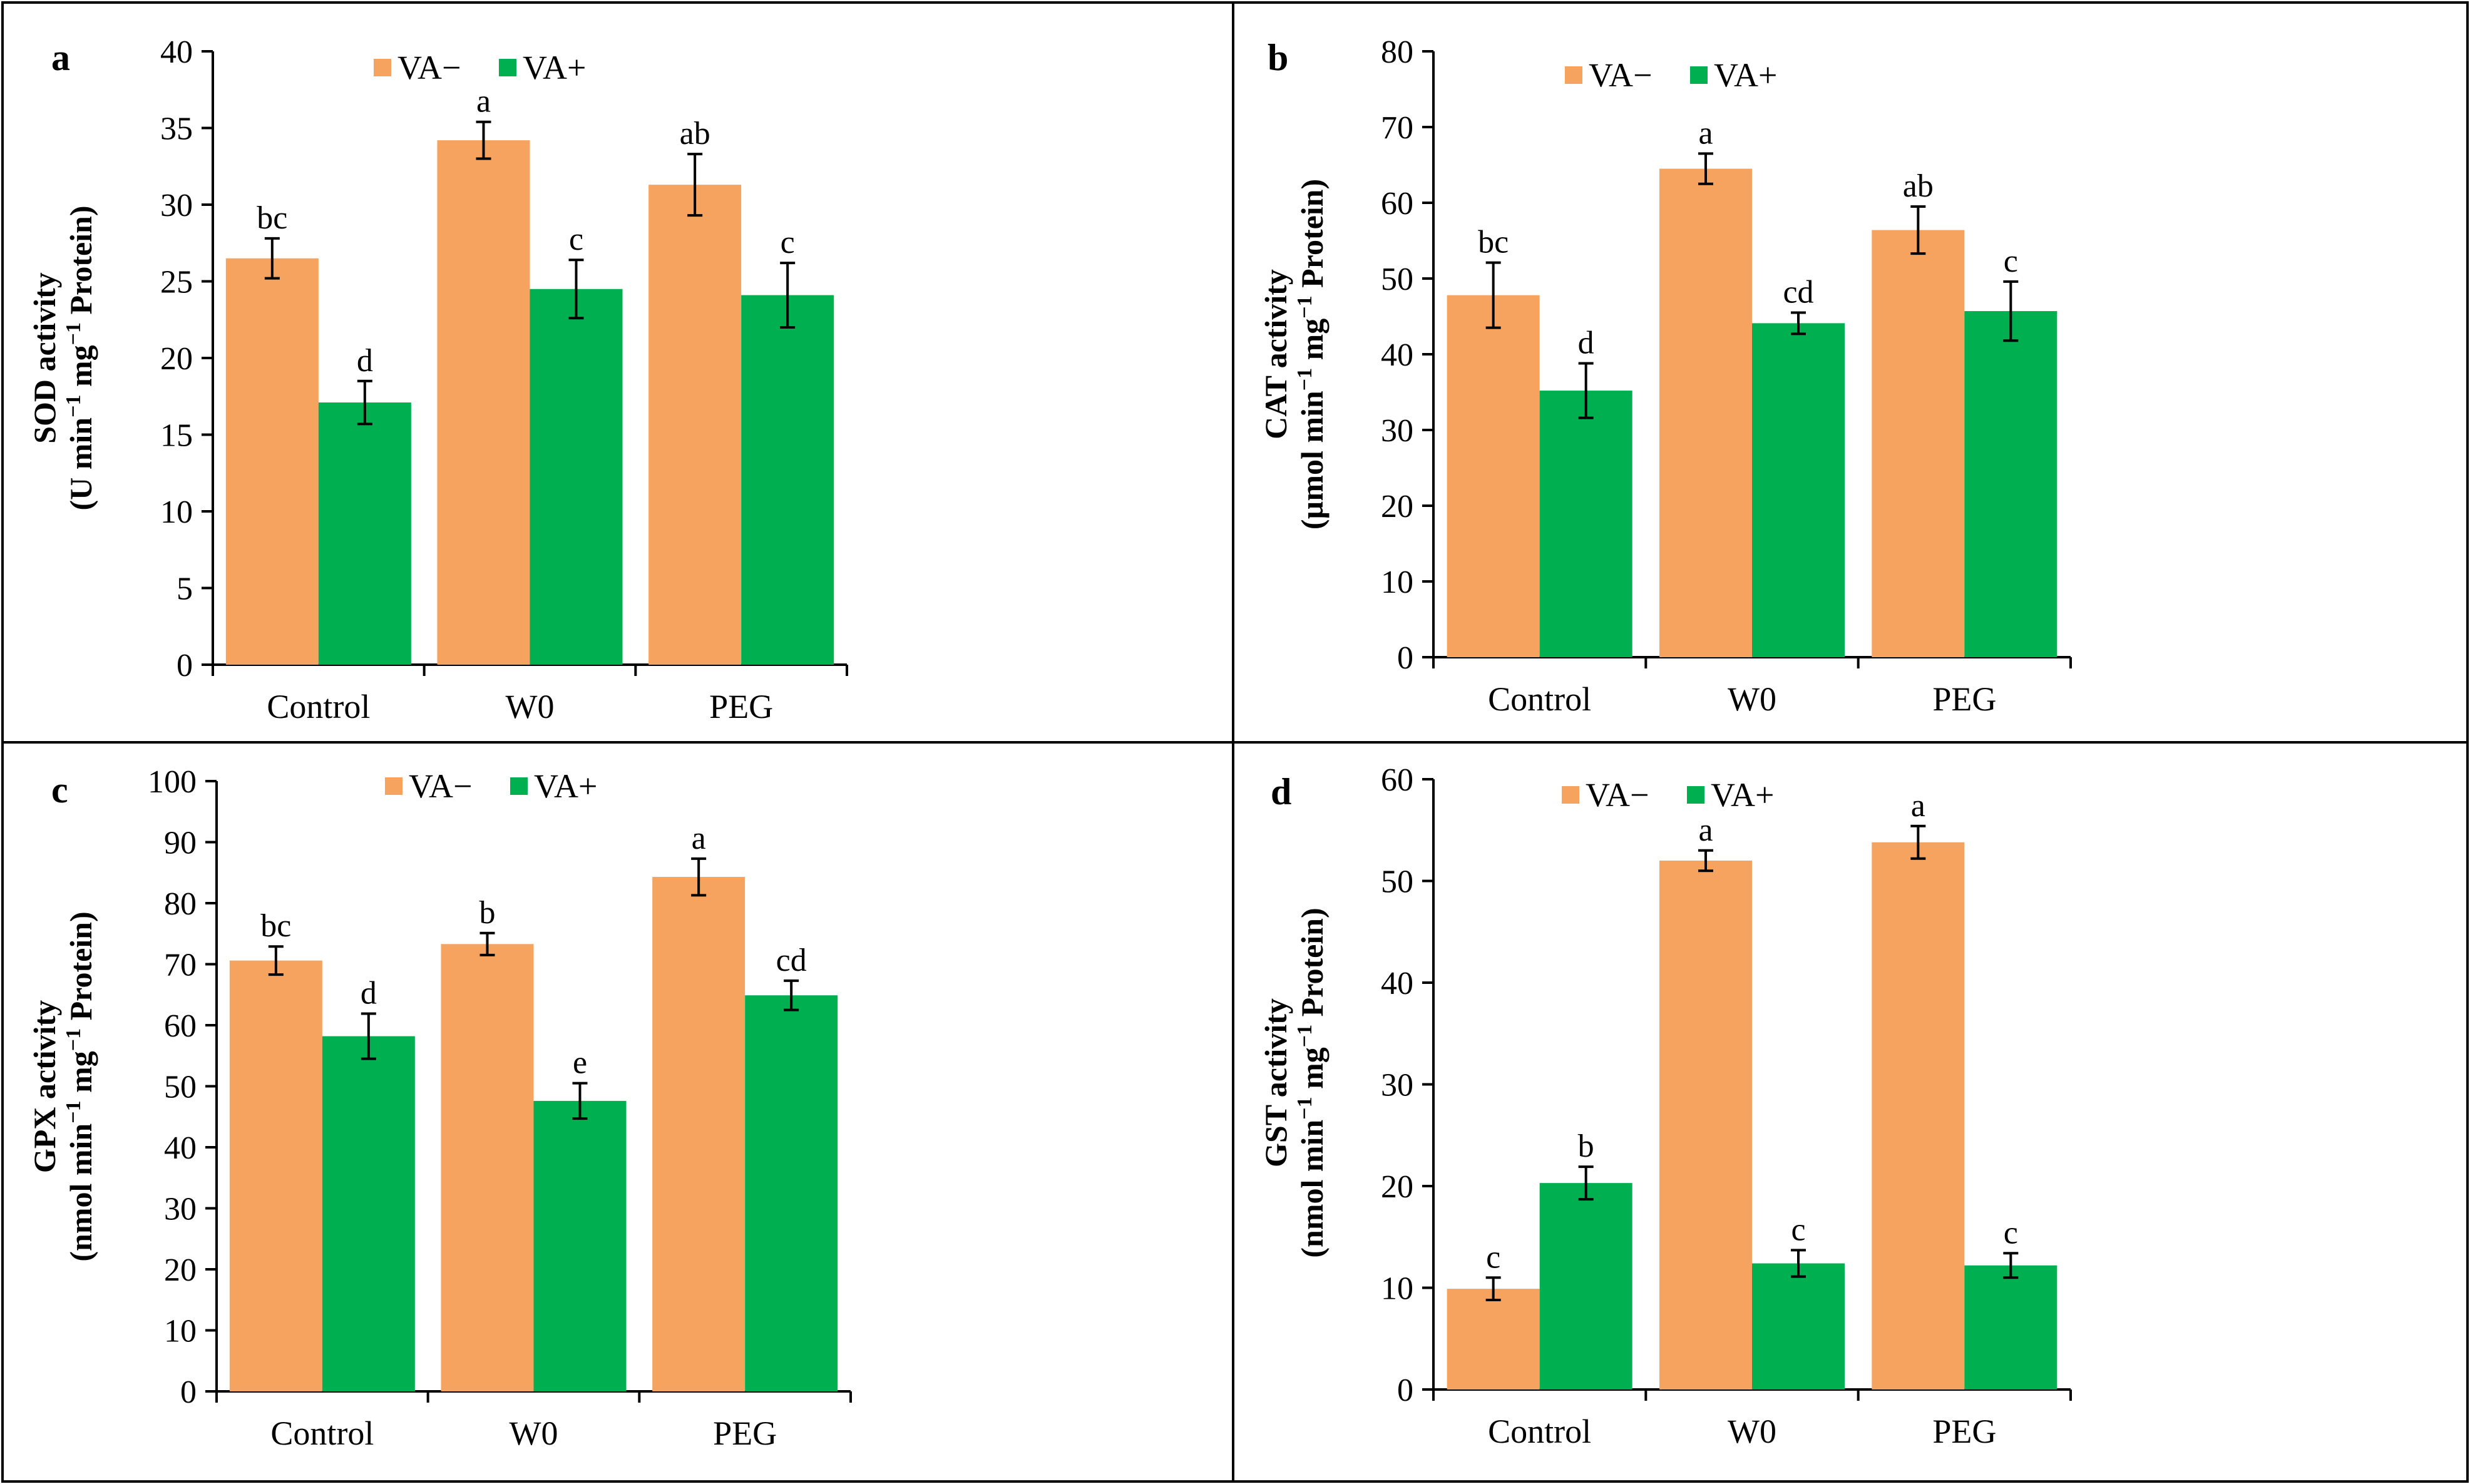  I want to click on legend-swatch-va-plus, so click(507, 67).